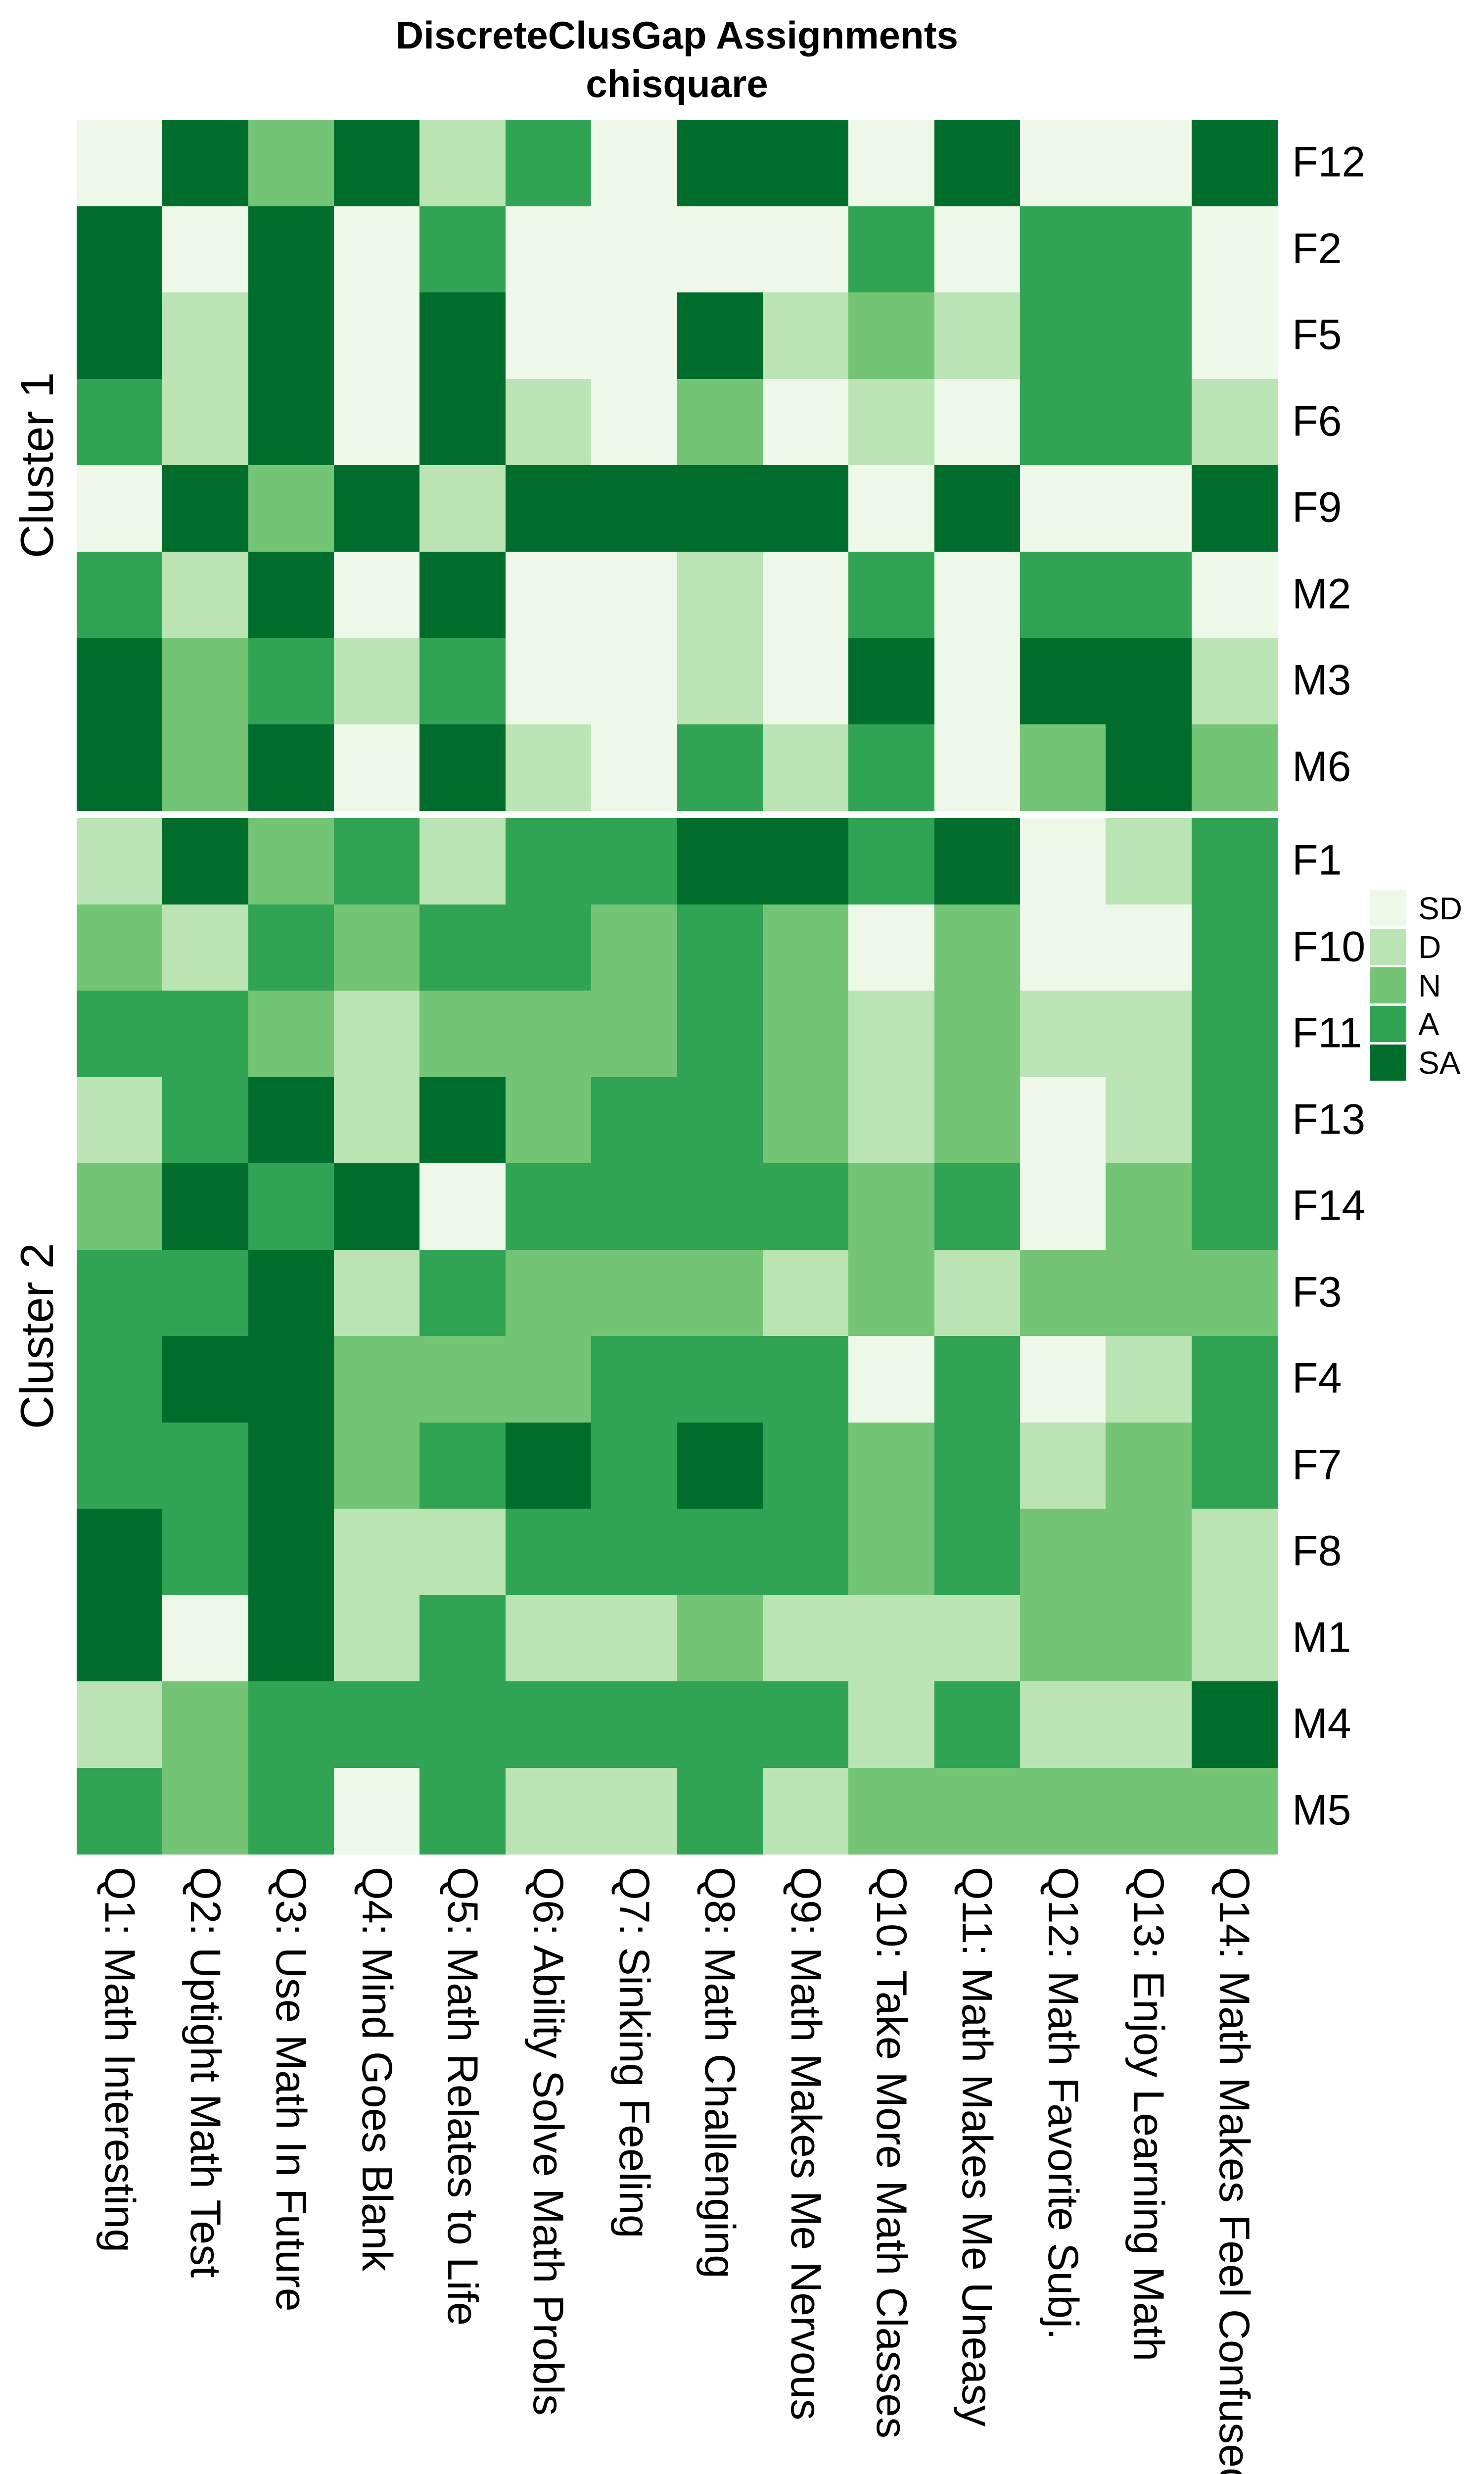 The height and width of the screenshot is (2474, 1484). I want to click on row-label: F5, so click(1317, 335).